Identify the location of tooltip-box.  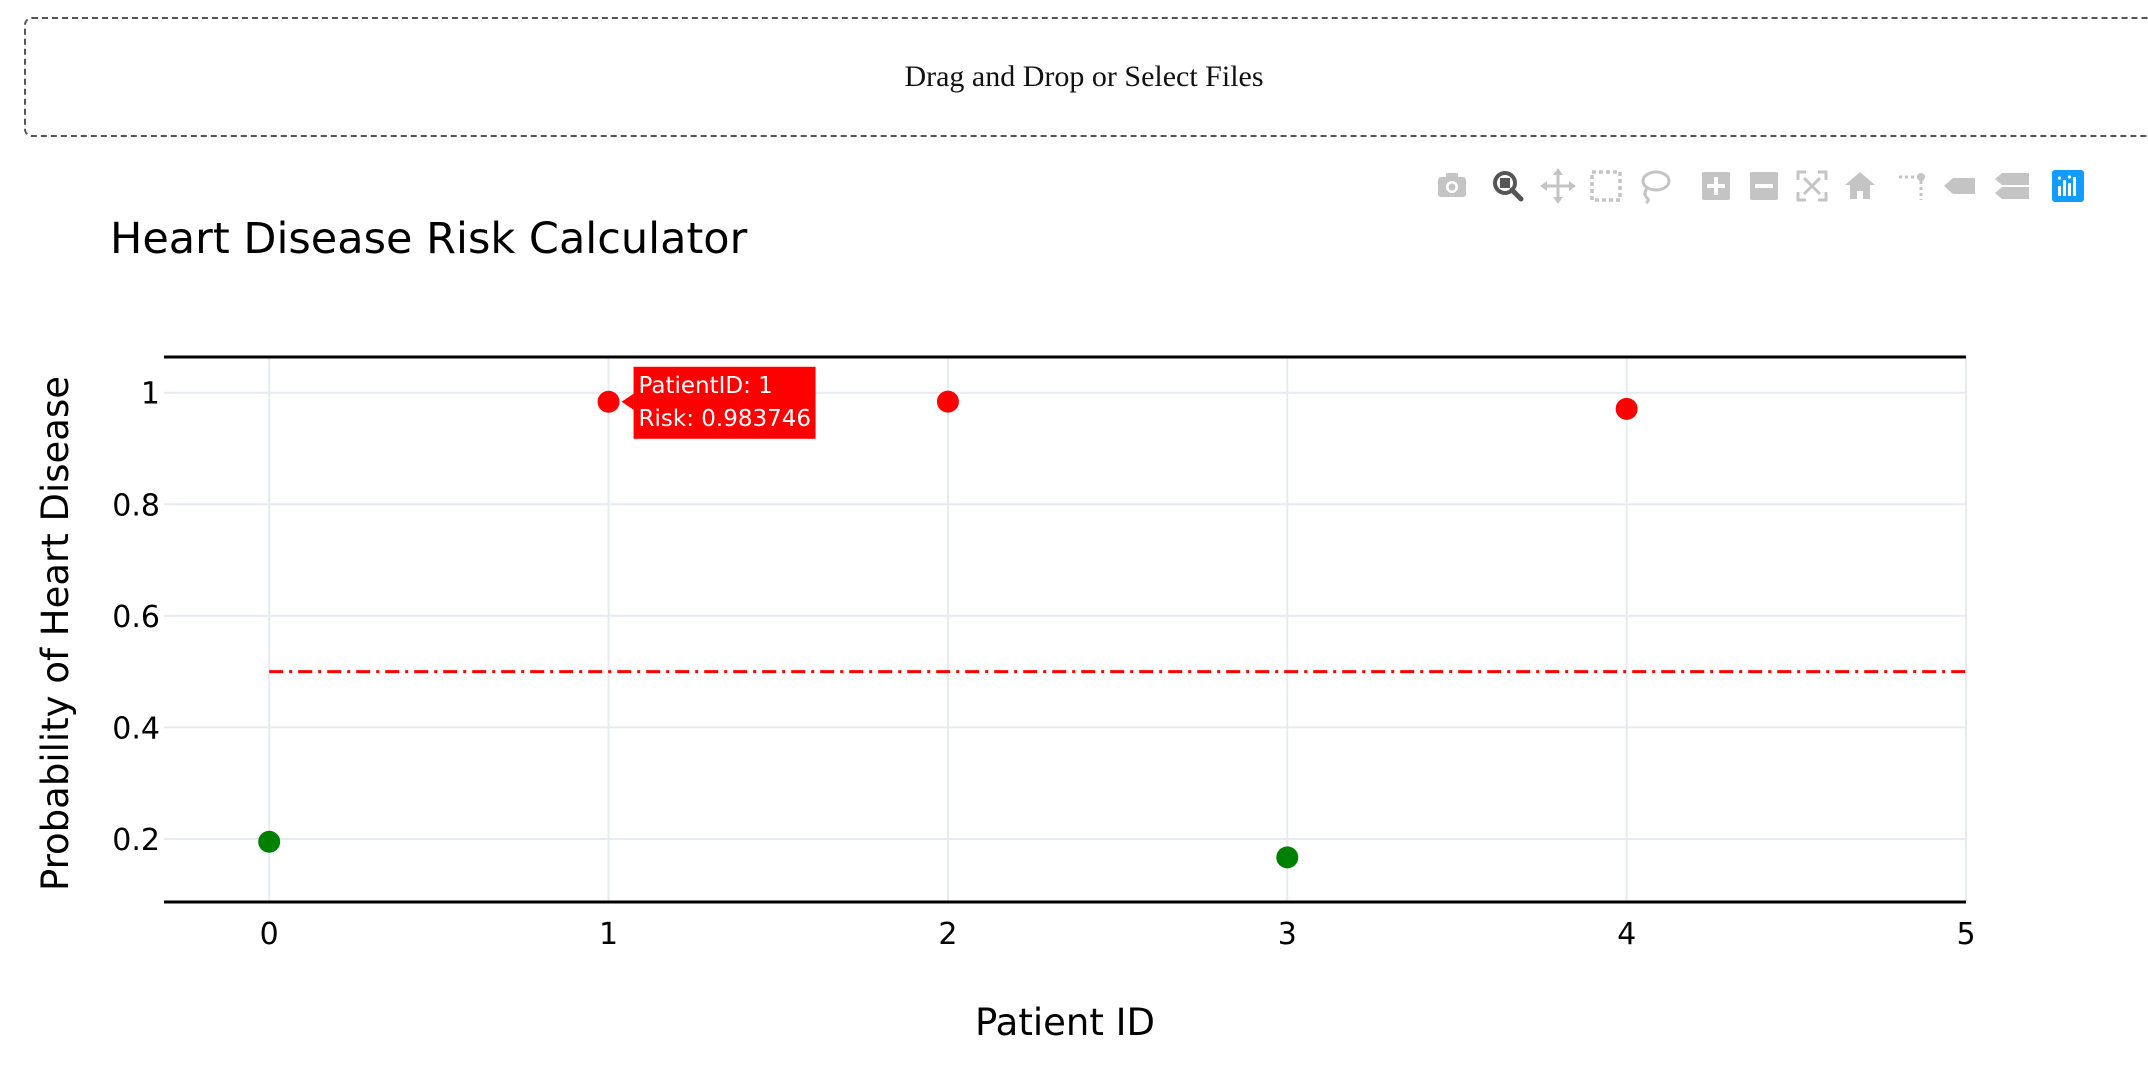
(724, 402).